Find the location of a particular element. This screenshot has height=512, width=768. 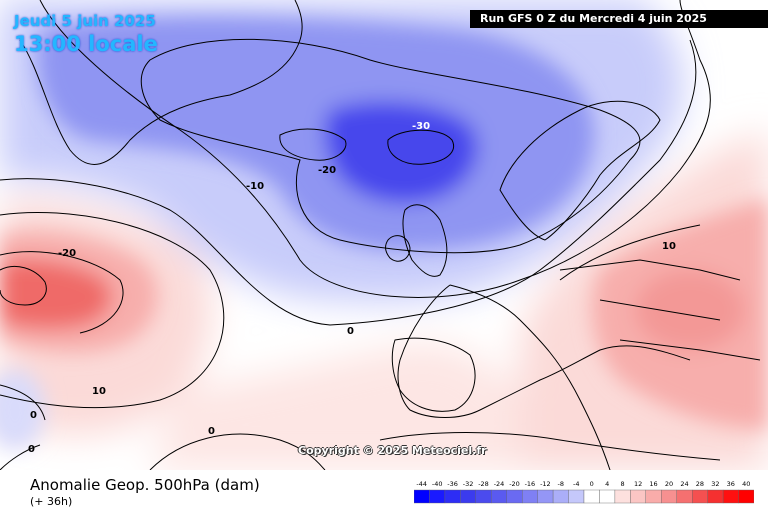

legend-tick-label: -32 is located at coordinates (468, 484).